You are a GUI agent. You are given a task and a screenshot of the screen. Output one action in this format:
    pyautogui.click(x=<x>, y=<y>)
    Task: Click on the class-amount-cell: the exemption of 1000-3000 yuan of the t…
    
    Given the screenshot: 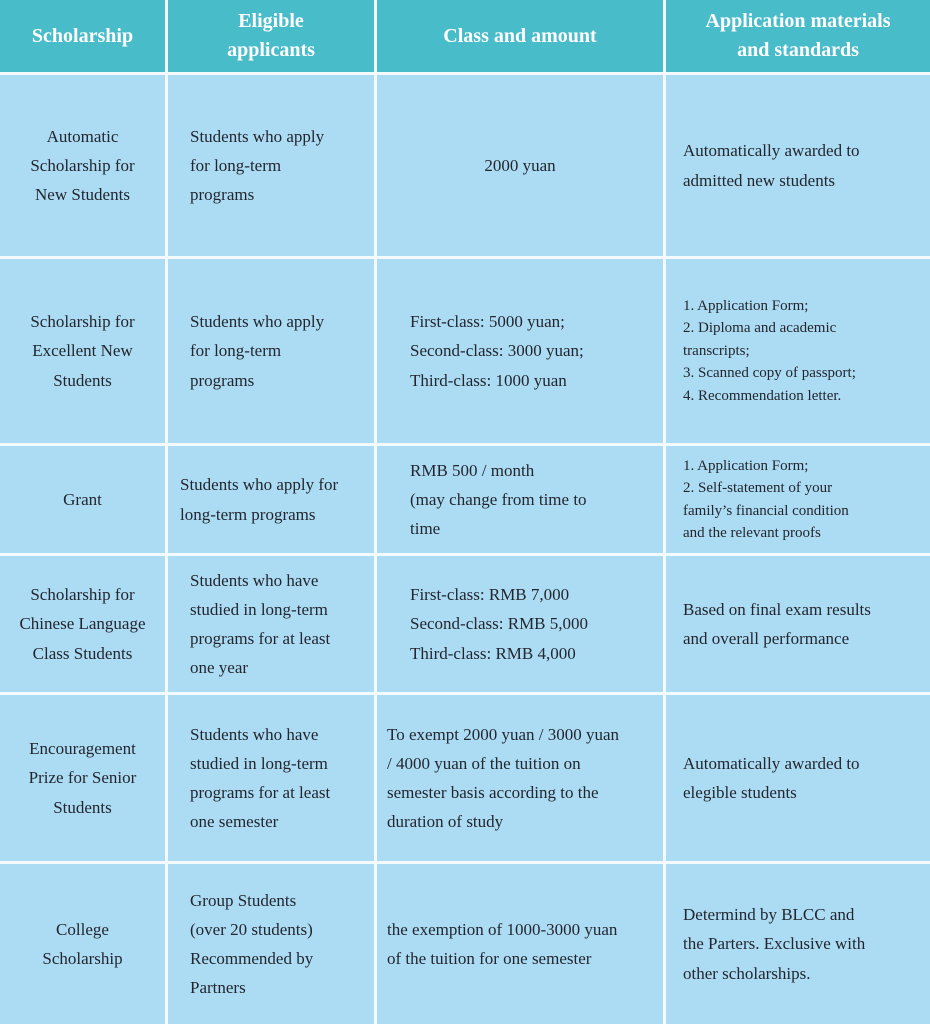 What is the action you would take?
    pyautogui.click(x=520, y=944)
    